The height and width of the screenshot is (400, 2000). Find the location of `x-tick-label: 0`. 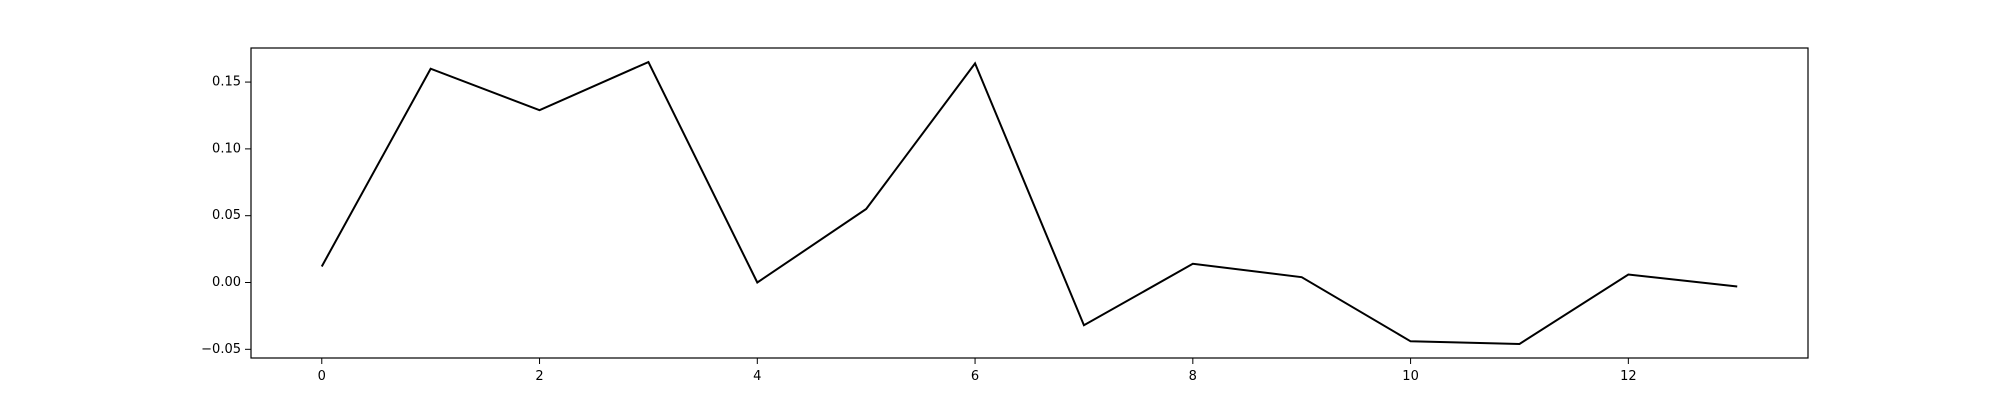

x-tick-label: 0 is located at coordinates (322, 376).